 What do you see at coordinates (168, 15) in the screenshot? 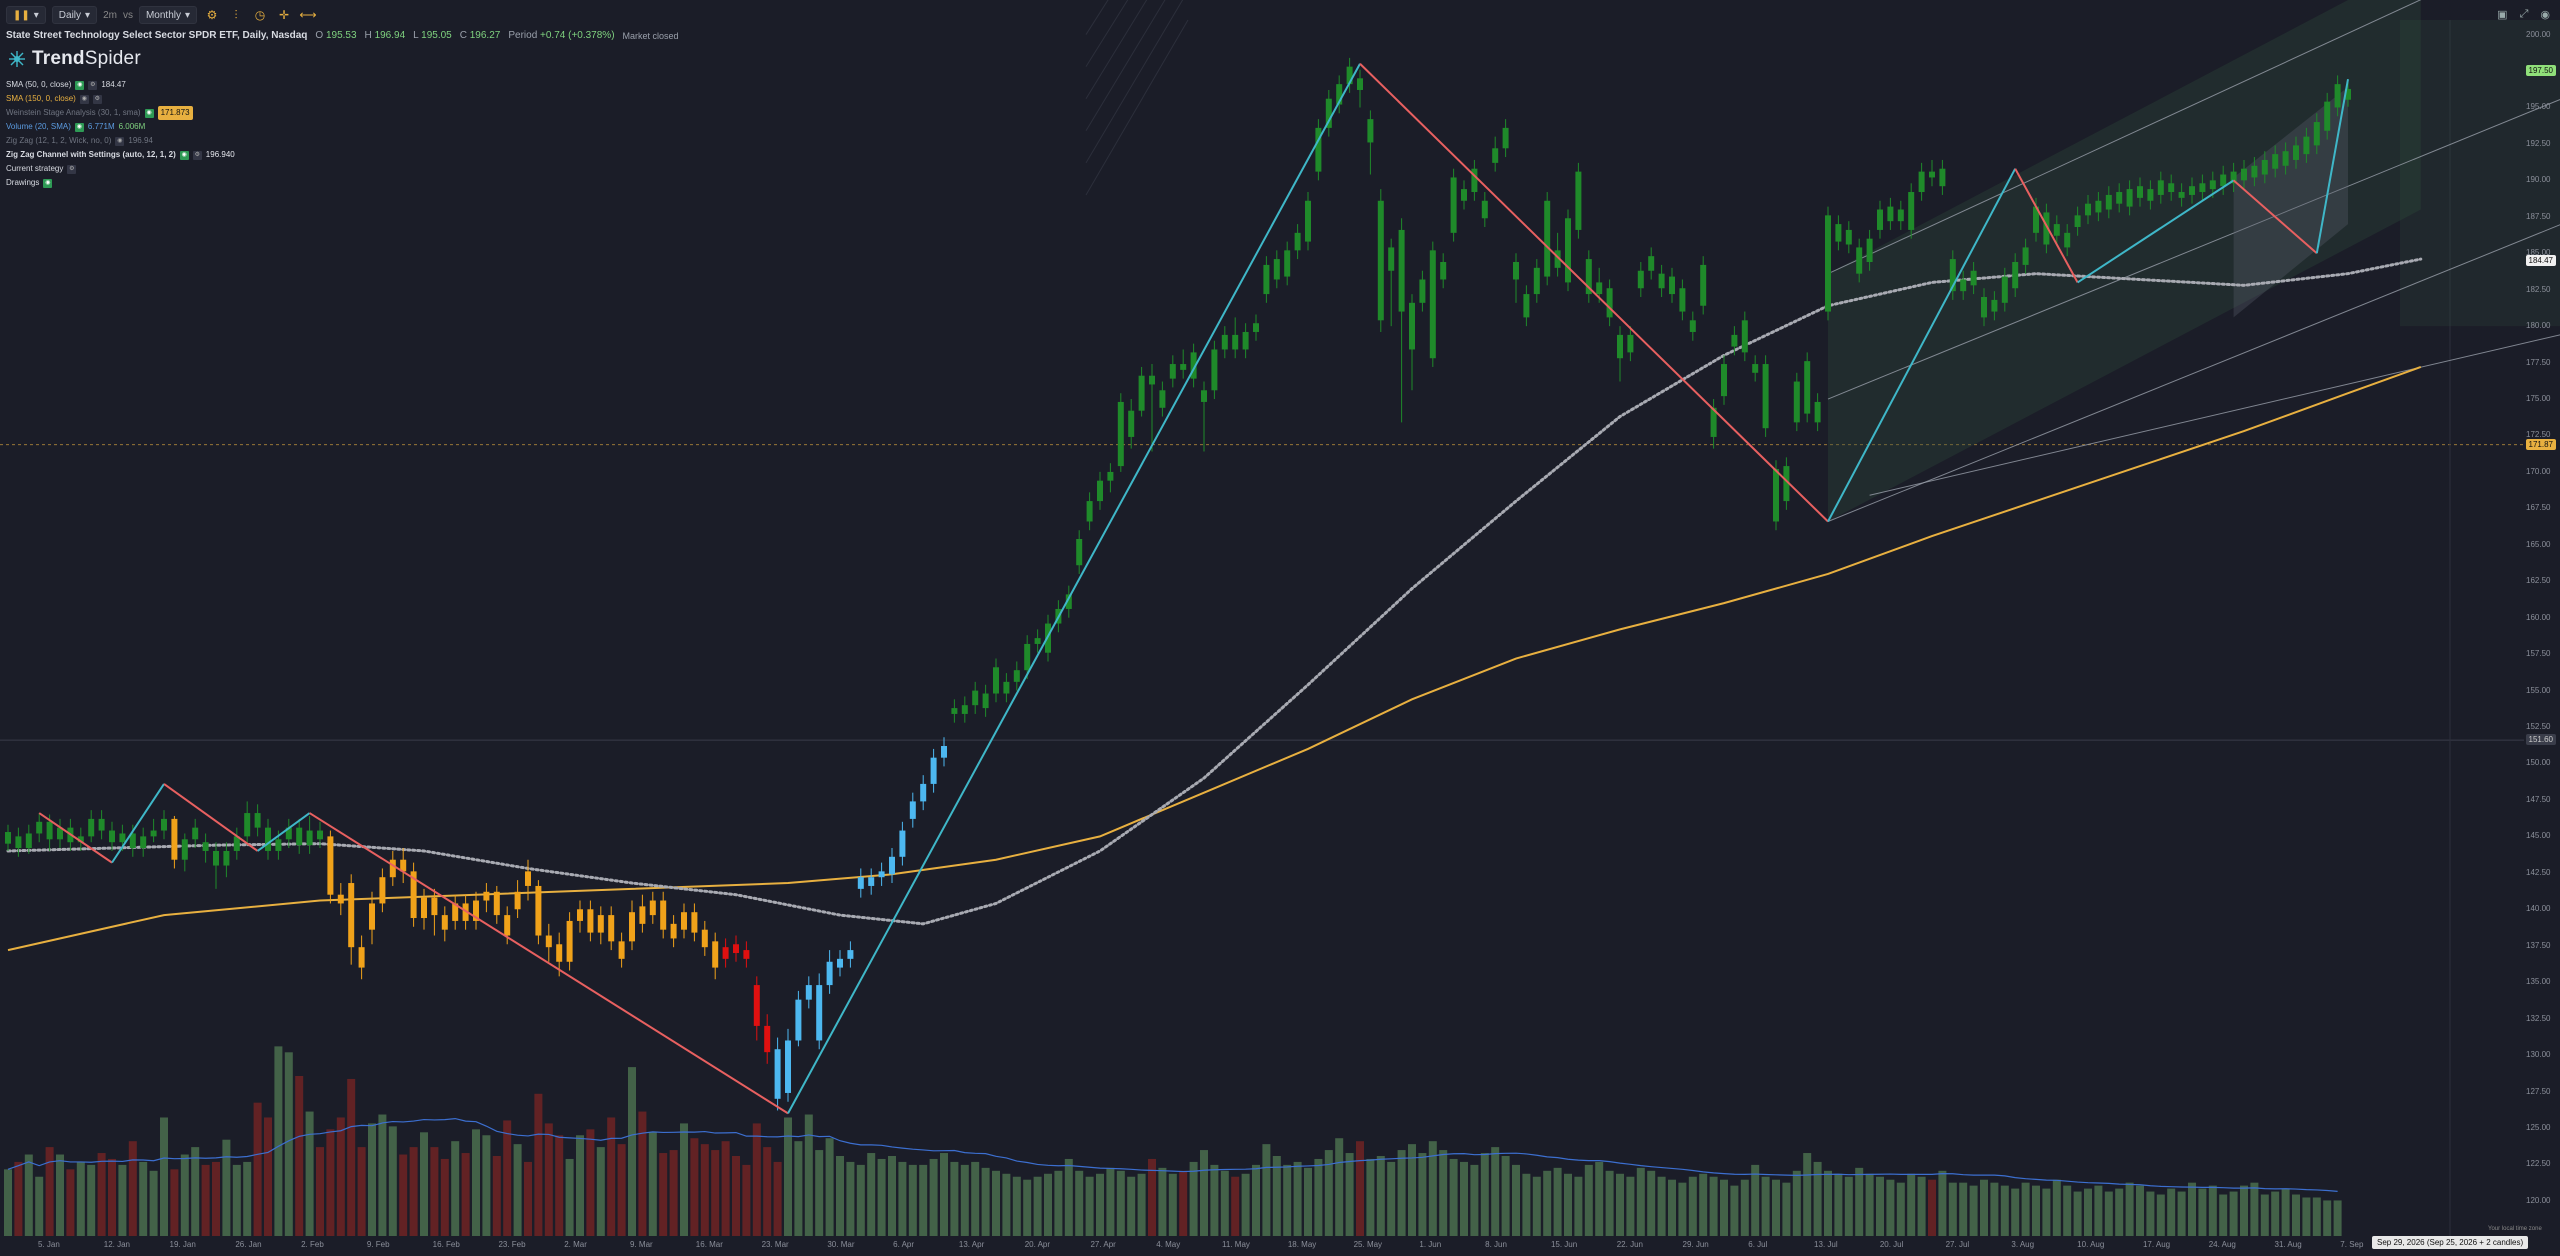
I see `compare-select: Monthly ▾` at bounding box center [168, 15].